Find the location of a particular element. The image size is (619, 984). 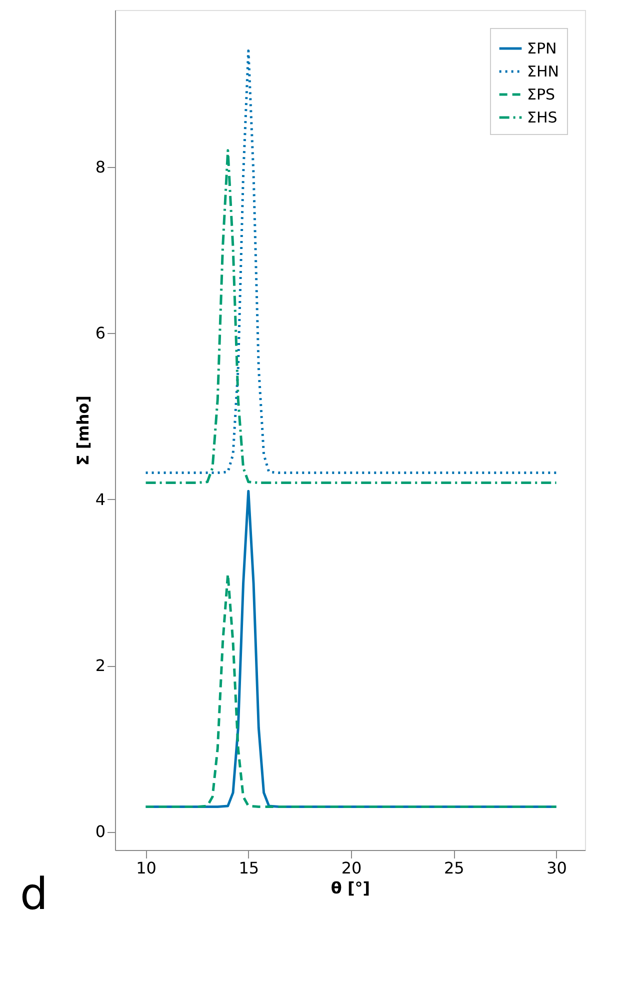

legend-label: ΣHN is located at coordinates (543, 71).